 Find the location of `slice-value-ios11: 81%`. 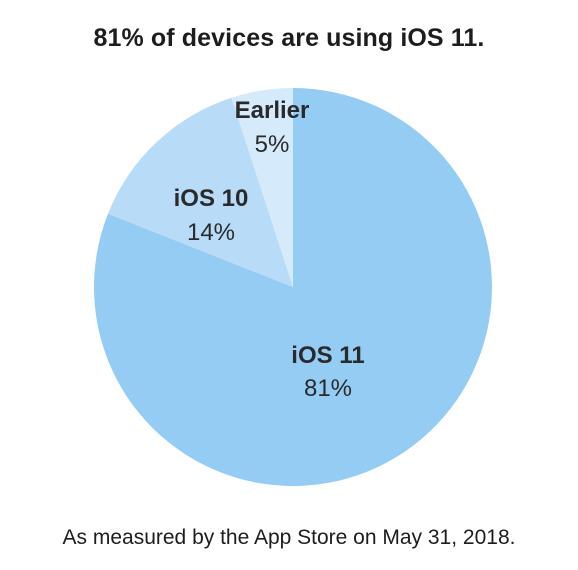

slice-value-ios11: 81% is located at coordinates (328, 388).